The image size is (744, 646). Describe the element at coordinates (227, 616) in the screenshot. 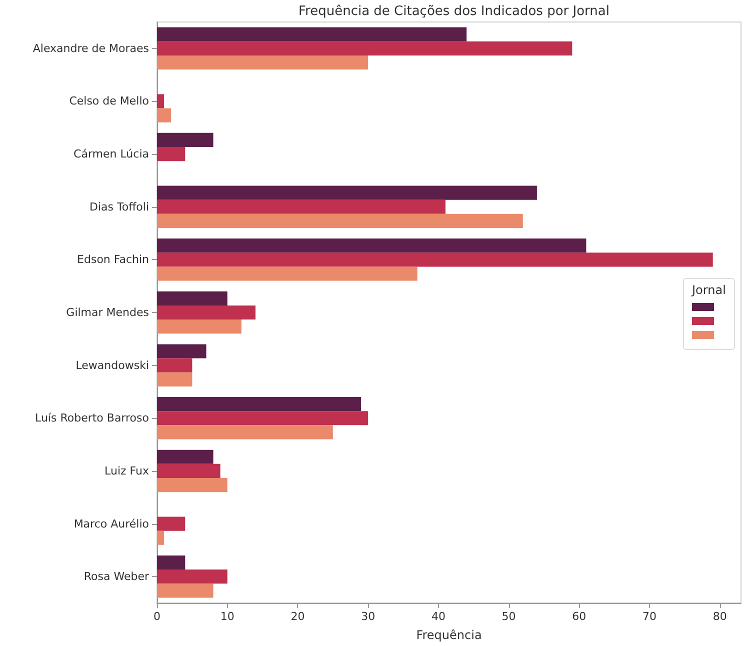

I see `x-tick-label: 10` at that location.